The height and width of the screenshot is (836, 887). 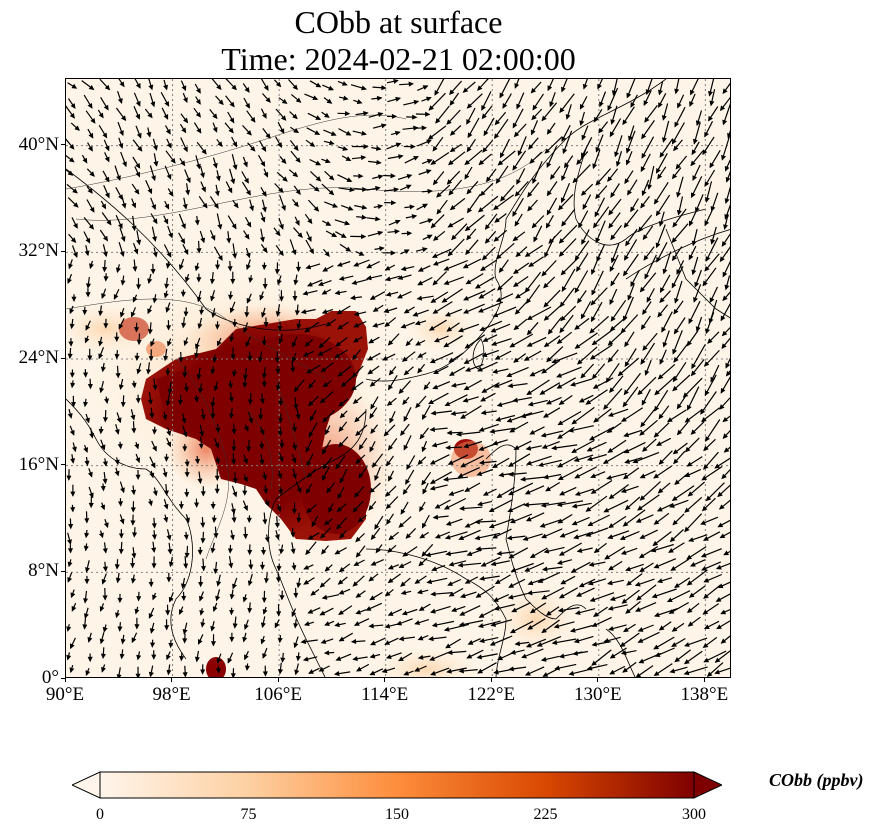 I want to click on x-tick-label: 138°E, so click(x=704, y=694).